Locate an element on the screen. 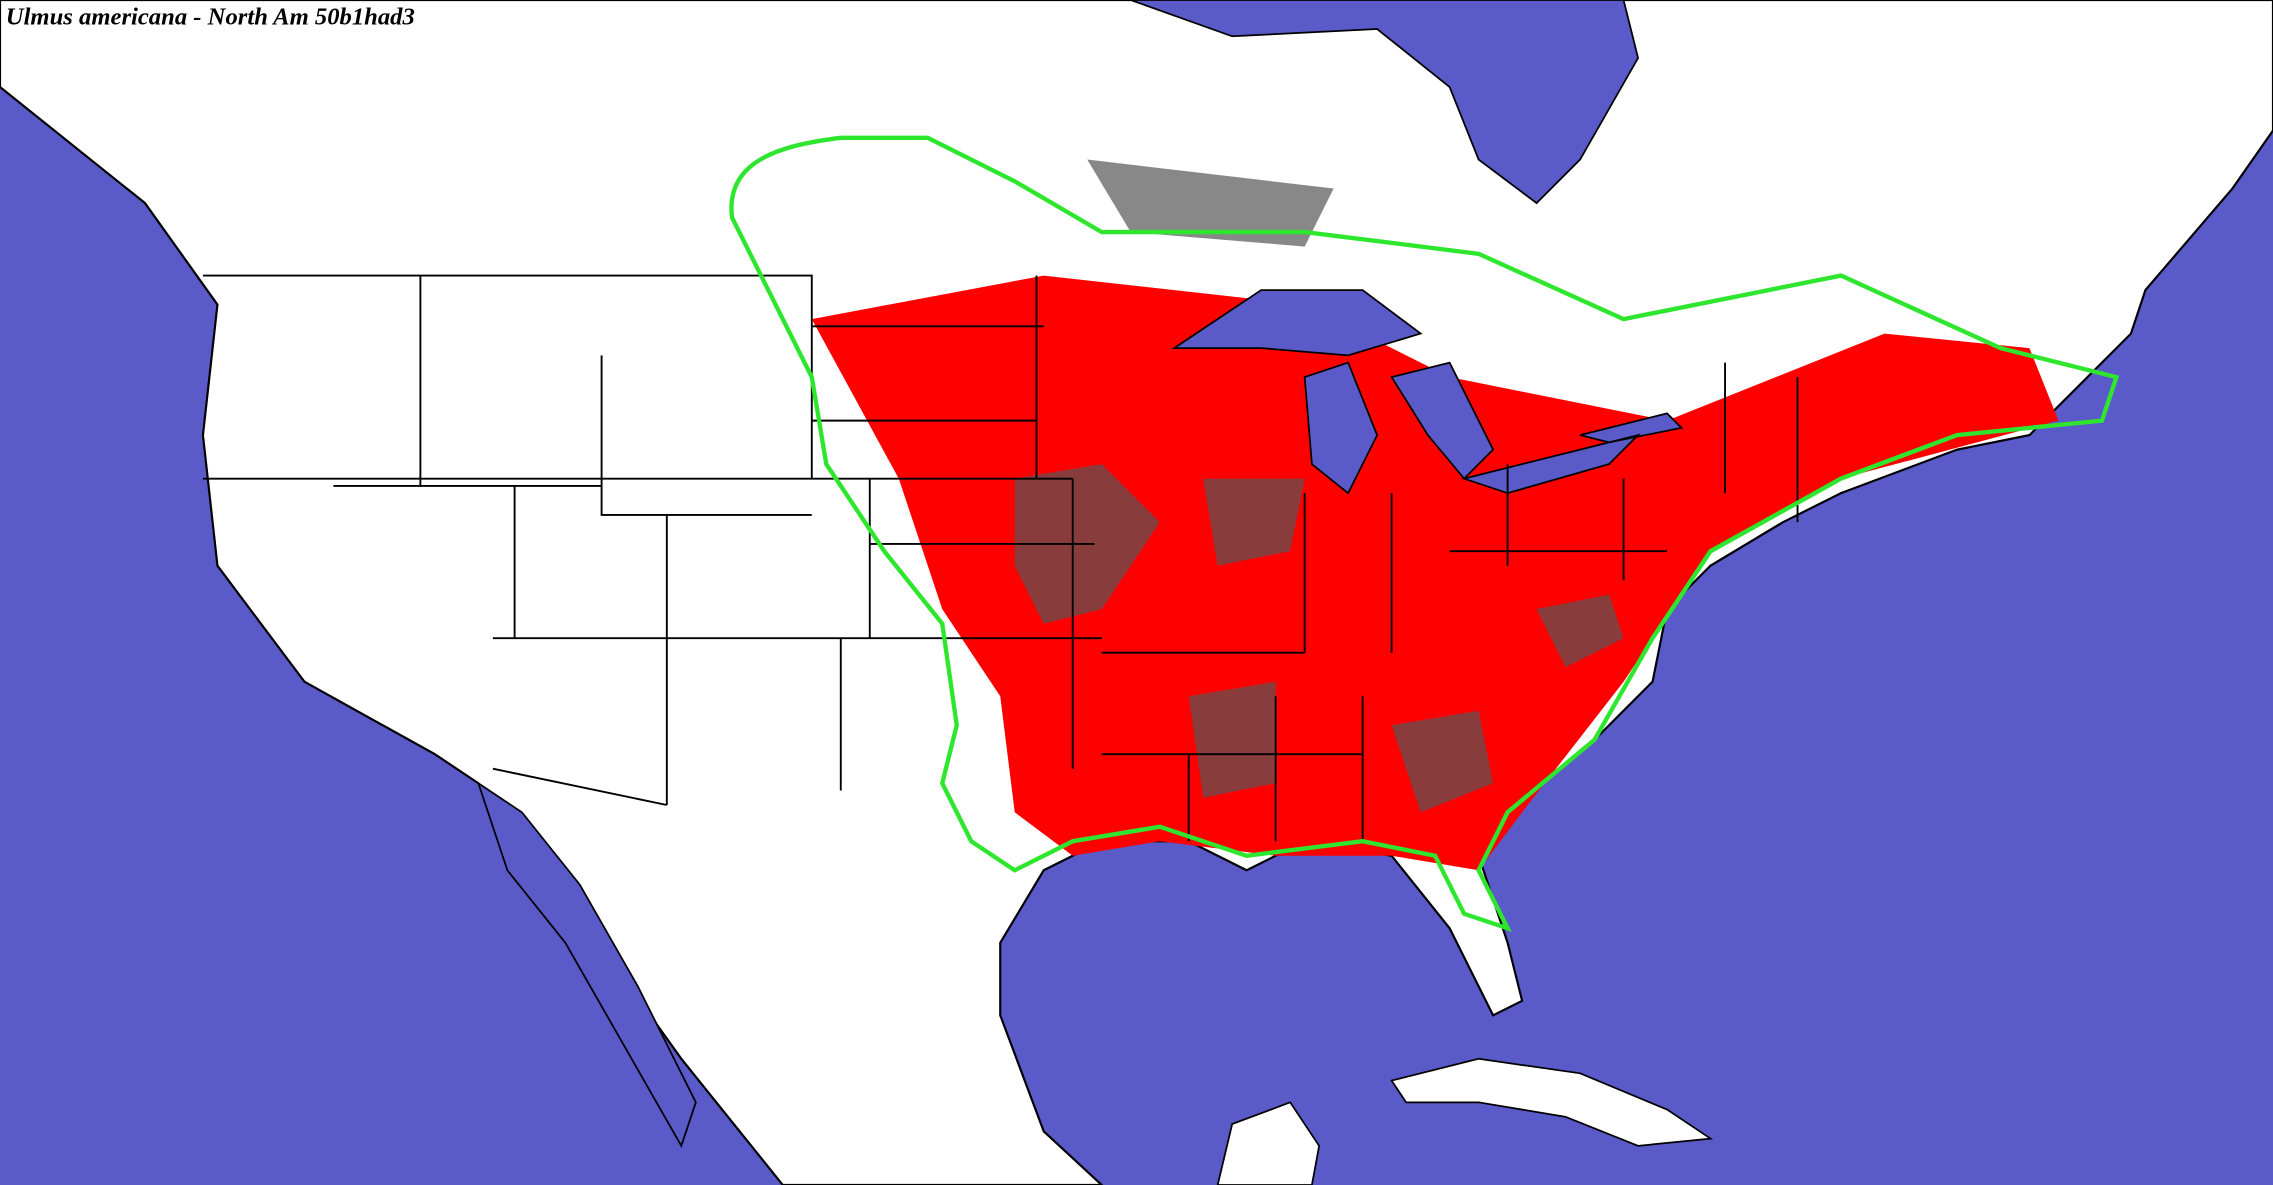 This screenshot has width=2273, height=1185. baja-gulf is located at coordinates (586, 964).